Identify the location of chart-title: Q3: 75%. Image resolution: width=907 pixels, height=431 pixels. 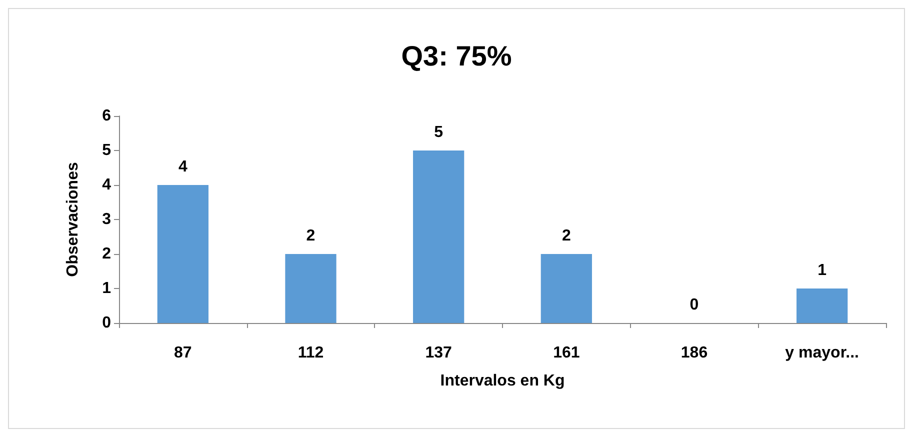
(456, 56).